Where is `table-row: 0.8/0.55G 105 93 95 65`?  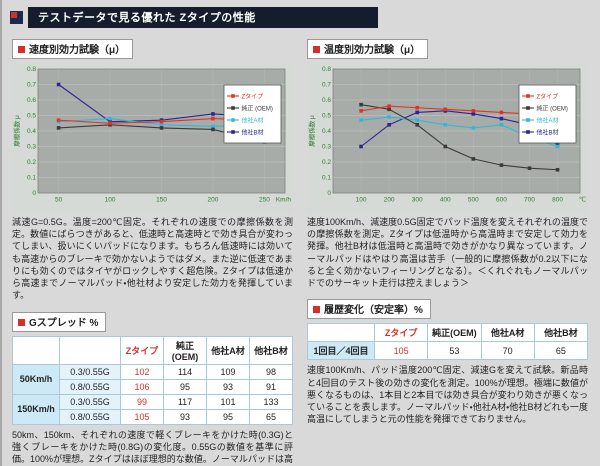 table-row: 0.8/0.55G 105 93 95 65 is located at coordinates (153, 416).